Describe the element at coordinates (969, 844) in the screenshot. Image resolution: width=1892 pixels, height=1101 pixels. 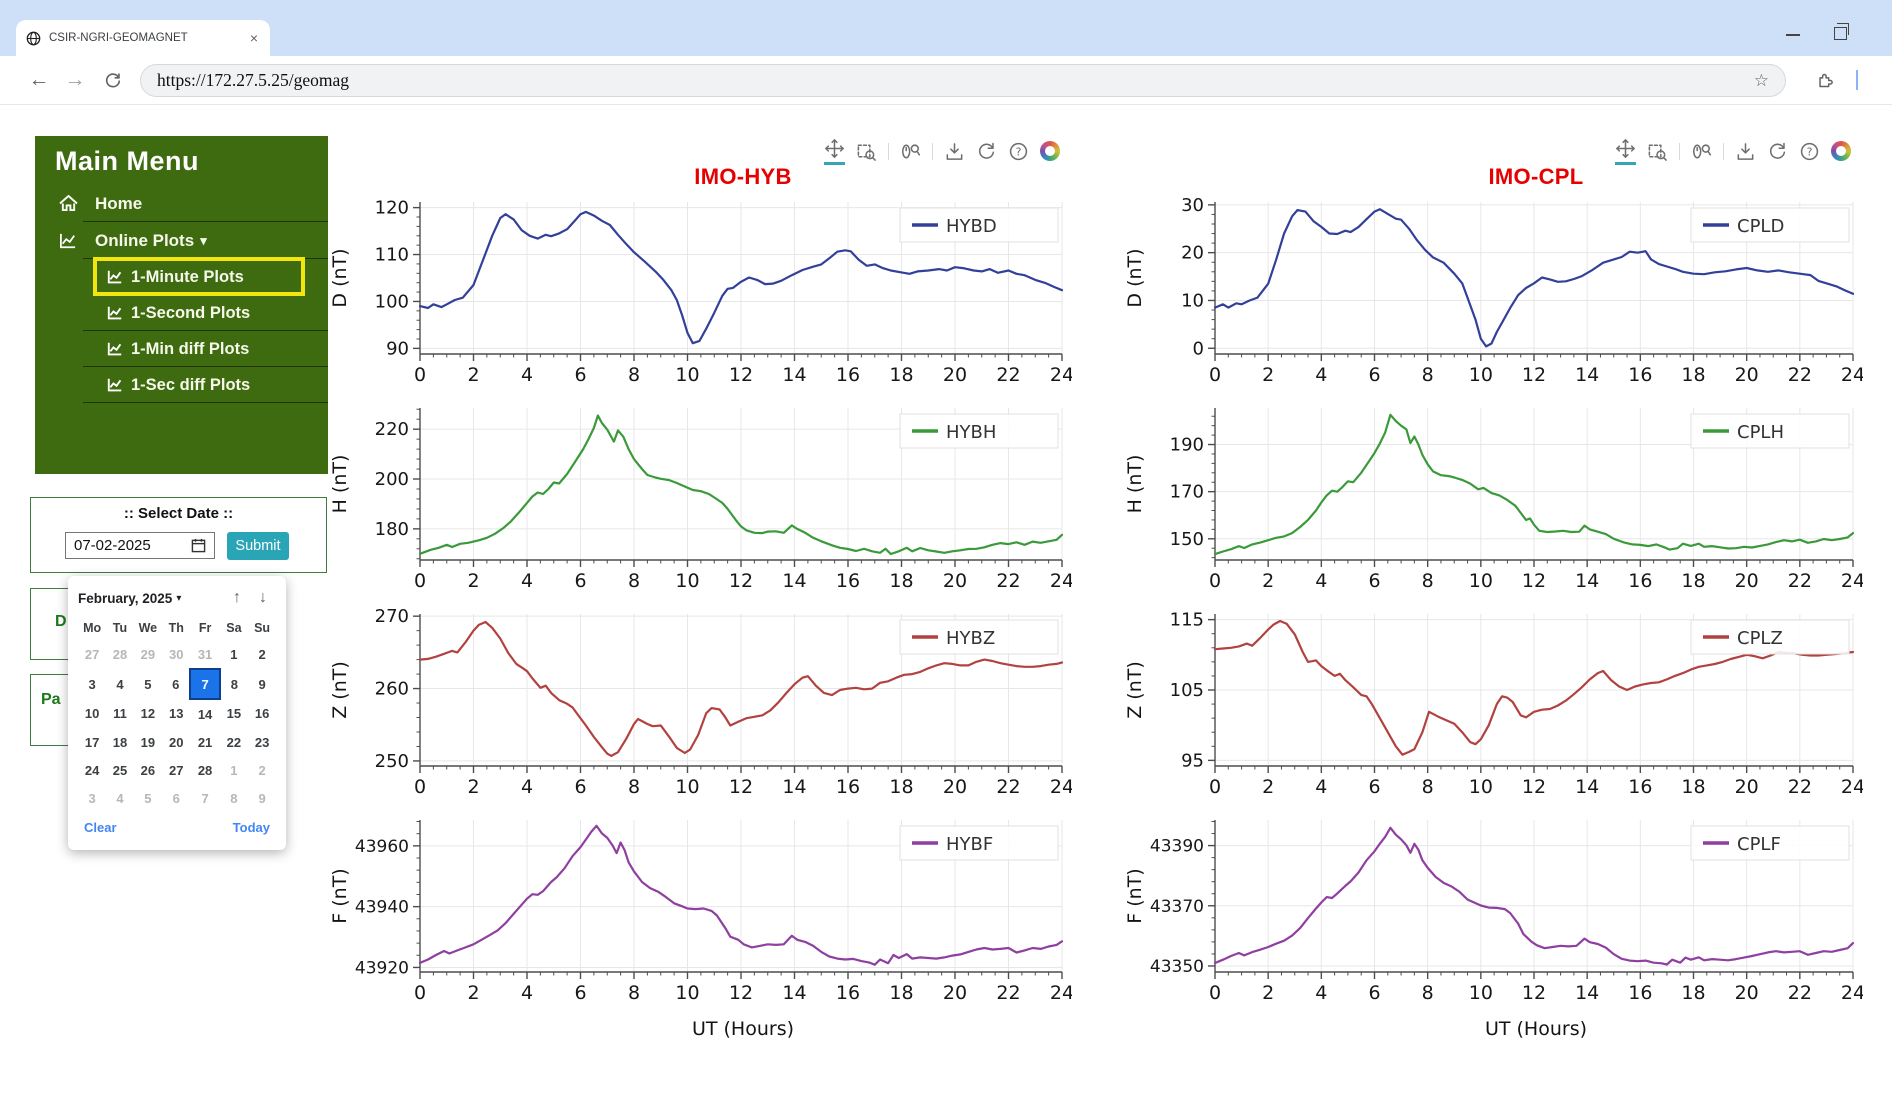
I see `svg-text: HYBF` at that location.